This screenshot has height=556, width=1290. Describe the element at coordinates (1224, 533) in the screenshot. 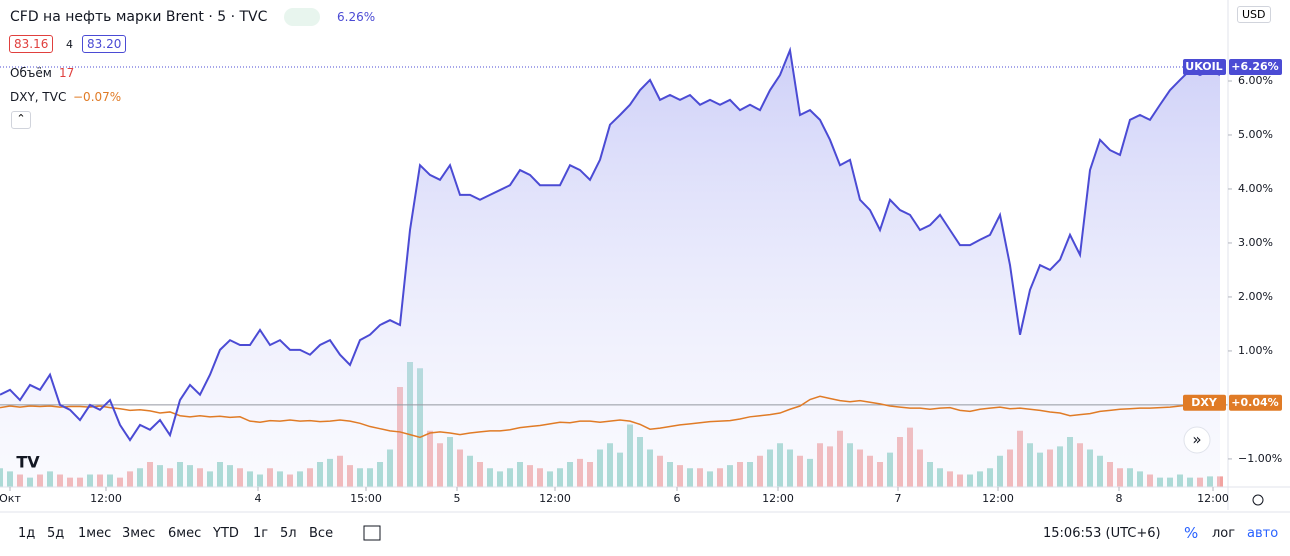

I see `log-button: лог` at that location.